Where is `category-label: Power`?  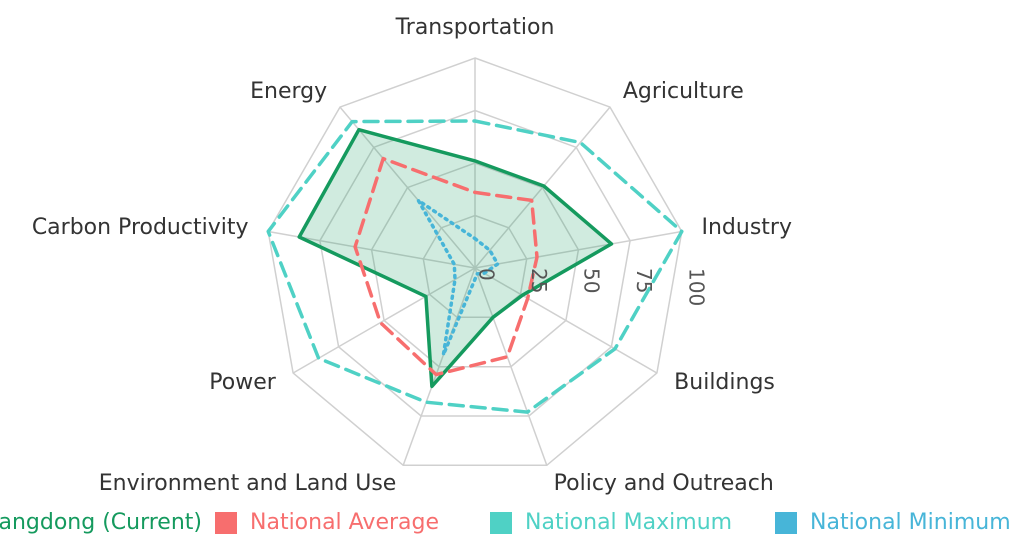
category-label: Power is located at coordinates (242, 382).